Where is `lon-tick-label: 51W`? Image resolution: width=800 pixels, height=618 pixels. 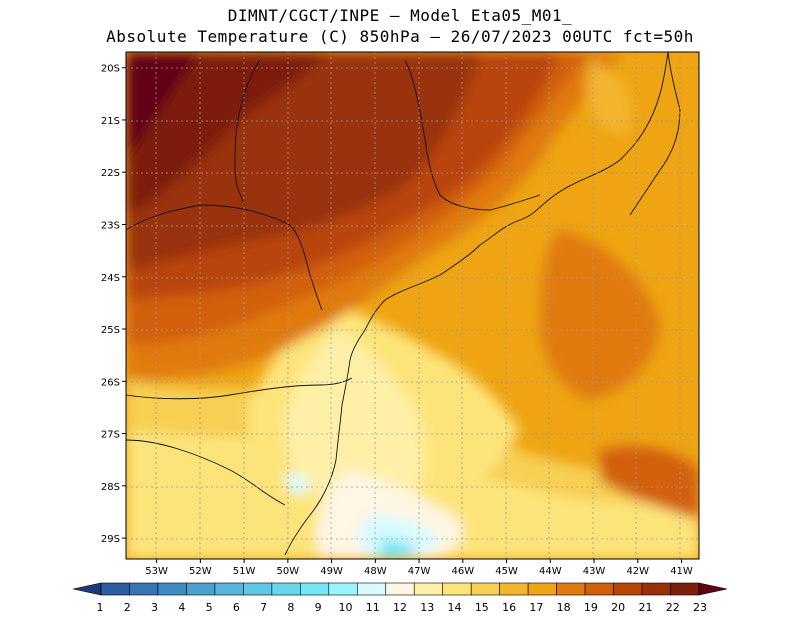
lon-tick-label: 51W is located at coordinates (244, 571).